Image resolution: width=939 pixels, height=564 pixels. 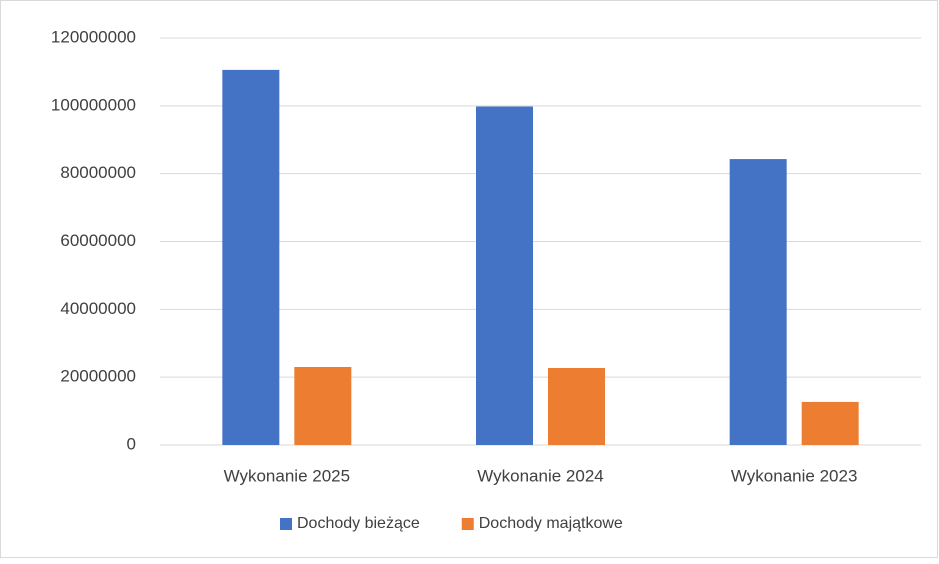 What do you see at coordinates (551, 523) in the screenshot?
I see `legend-label: Dochody majątkowe` at bounding box center [551, 523].